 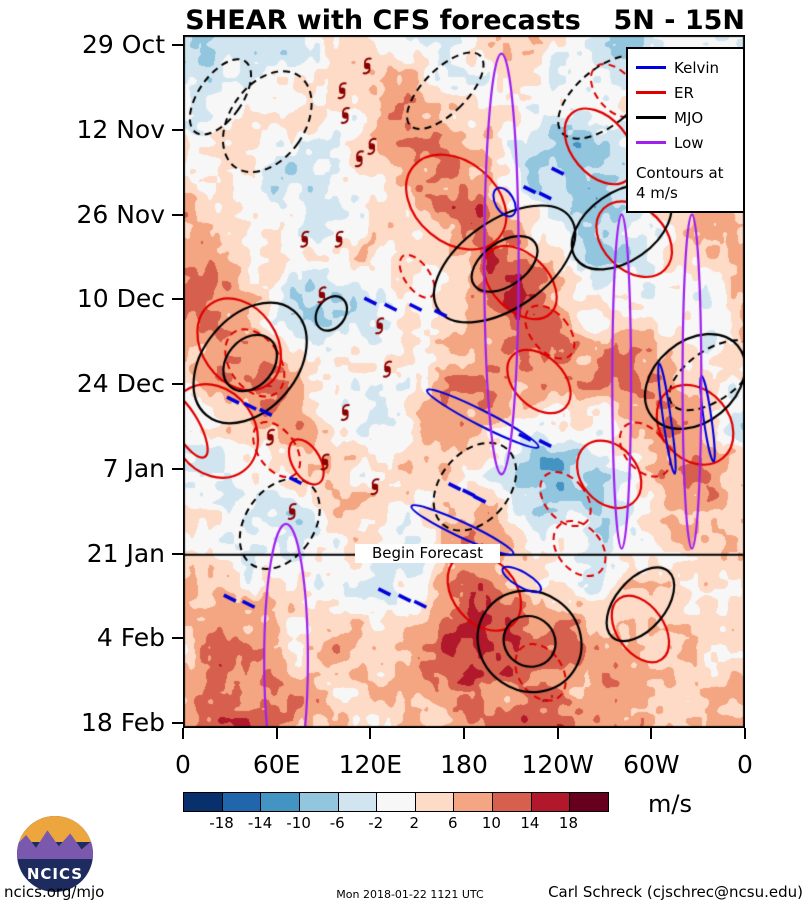 What do you see at coordinates (491, 823) in the screenshot?
I see `colorbar-tick-label: 10` at bounding box center [491, 823].